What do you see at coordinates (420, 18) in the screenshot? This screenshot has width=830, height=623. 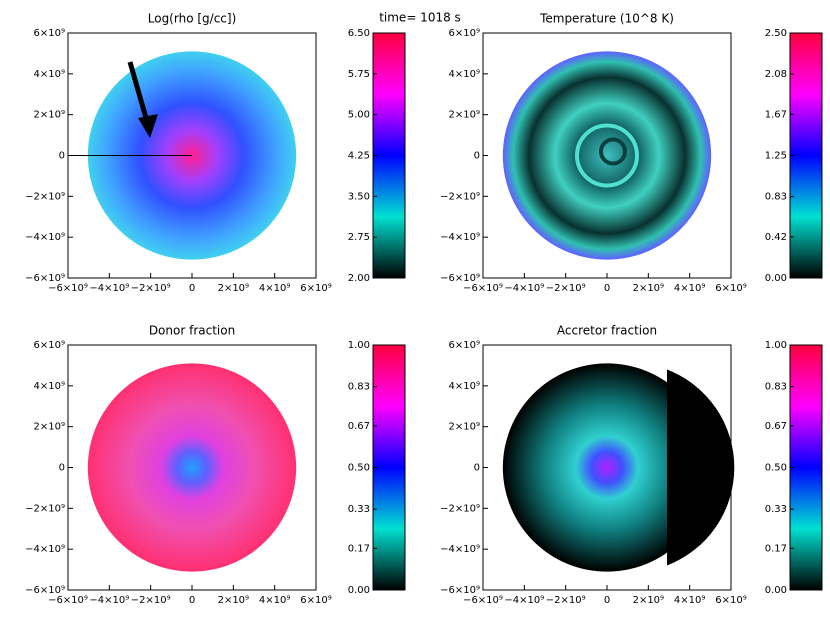 I see `figure-title: time= 1018 s` at bounding box center [420, 18].